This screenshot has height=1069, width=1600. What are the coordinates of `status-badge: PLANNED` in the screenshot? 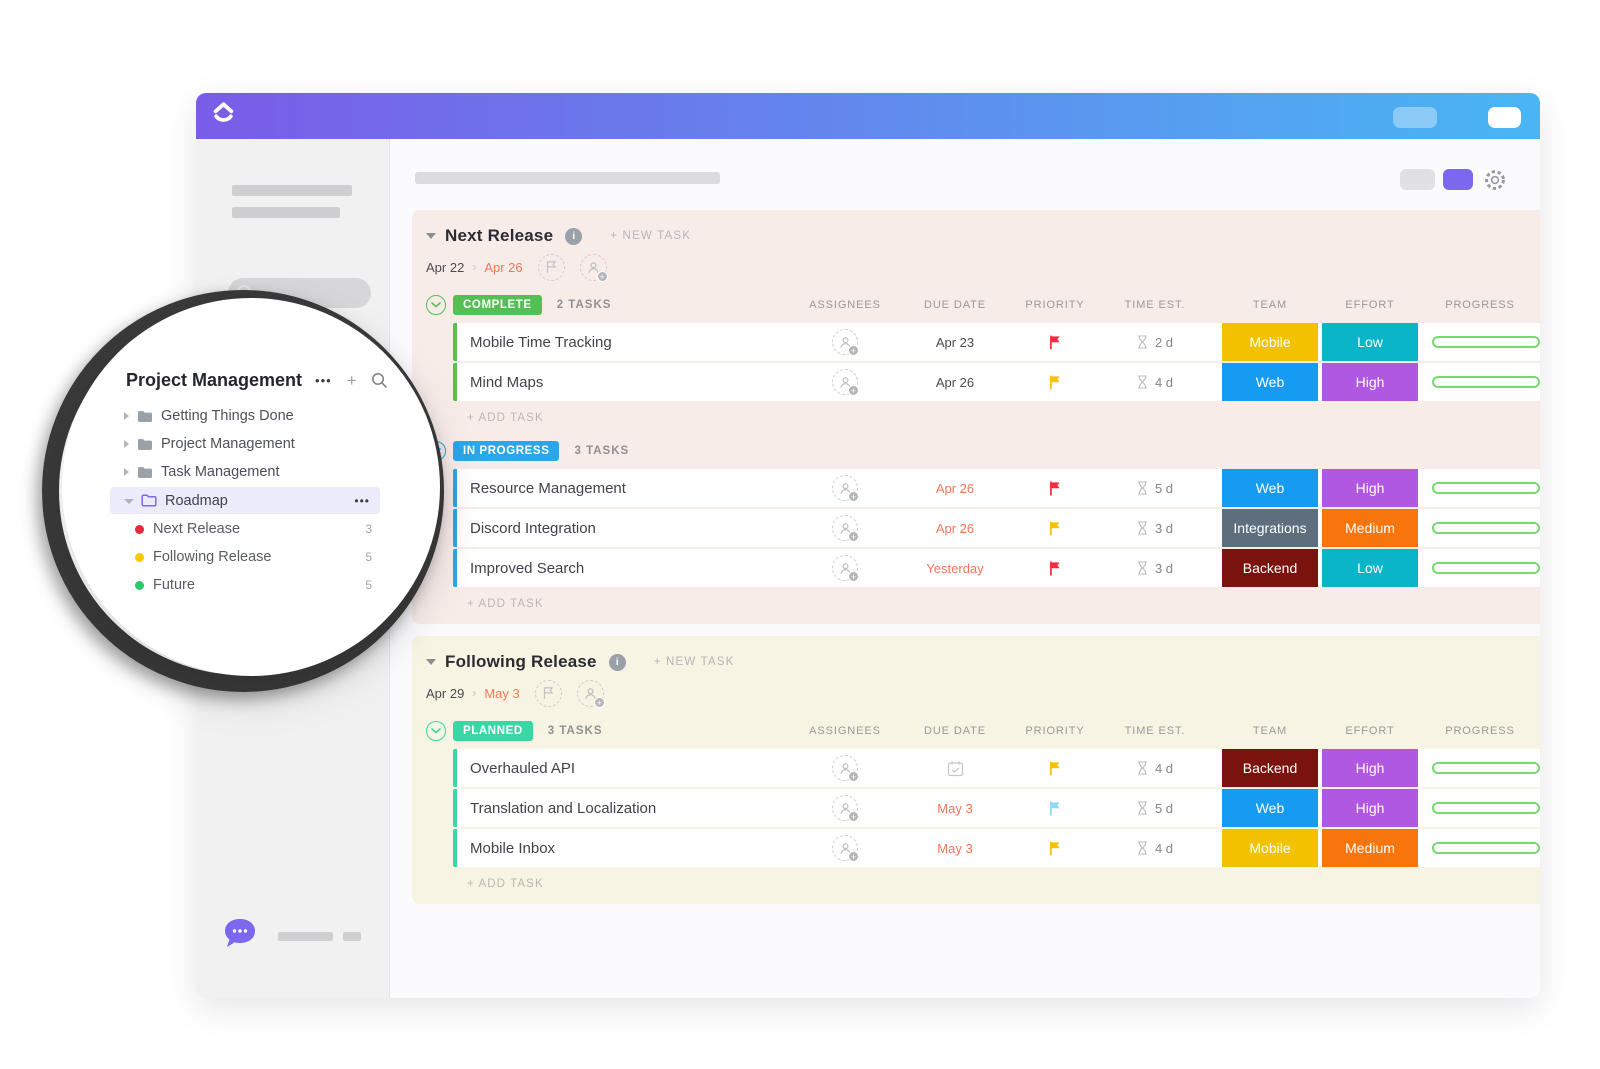 It's located at (493, 731).